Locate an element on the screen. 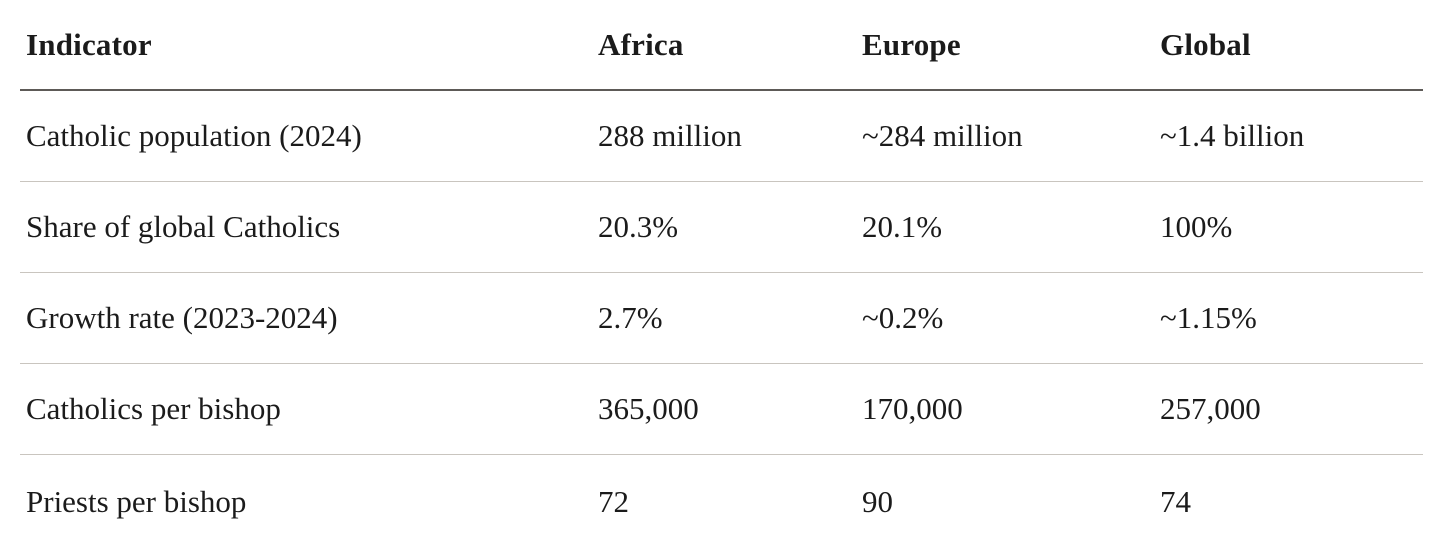 The height and width of the screenshot is (548, 1456). row-label: Priests per bishop is located at coordinates (136, 501).